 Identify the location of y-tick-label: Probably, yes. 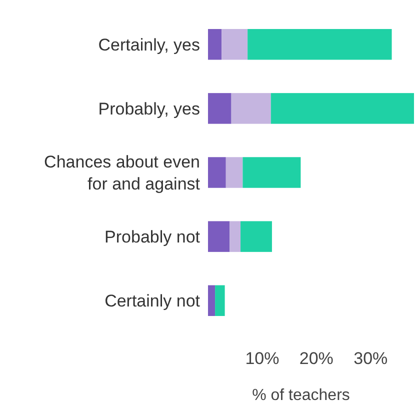
(149, 108).